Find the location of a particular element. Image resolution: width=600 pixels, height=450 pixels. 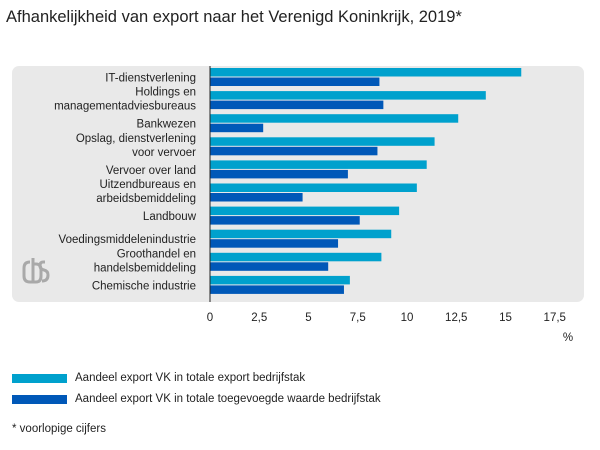

category-label: Holdings en managementadviesbureaus is located at coordinates (125, 100).